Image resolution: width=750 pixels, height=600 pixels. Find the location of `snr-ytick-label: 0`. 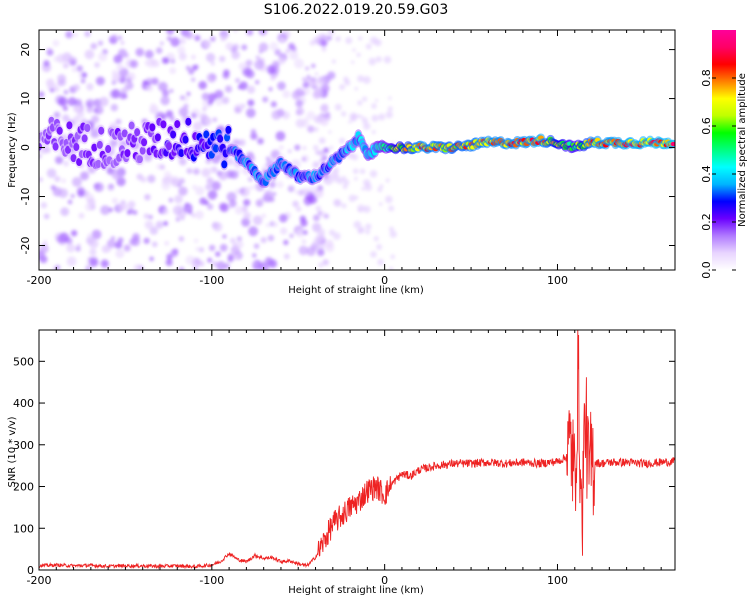

snr-ytick-label: 0 is located at coordinates (30, 570).